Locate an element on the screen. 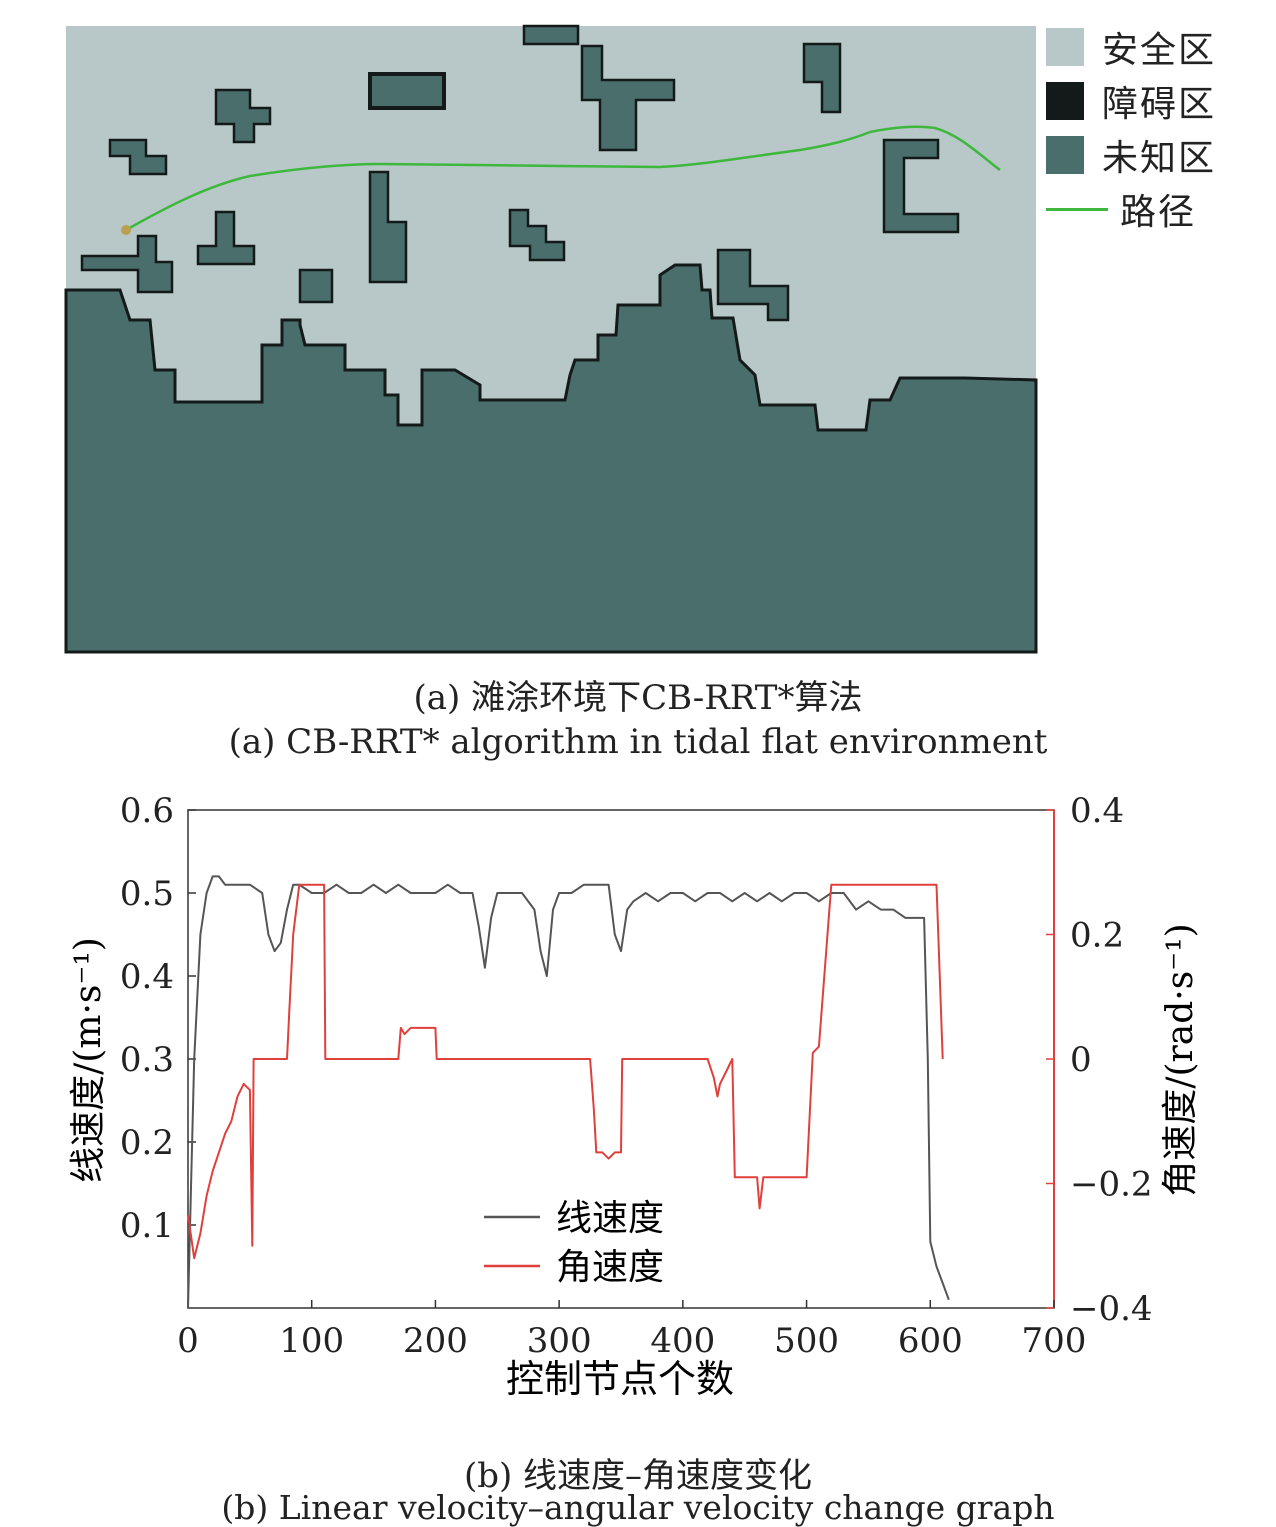 This screenshot has height=1527, width=1276. legend-item-unknown: 未知区 is located at coordinates (1156, 155).